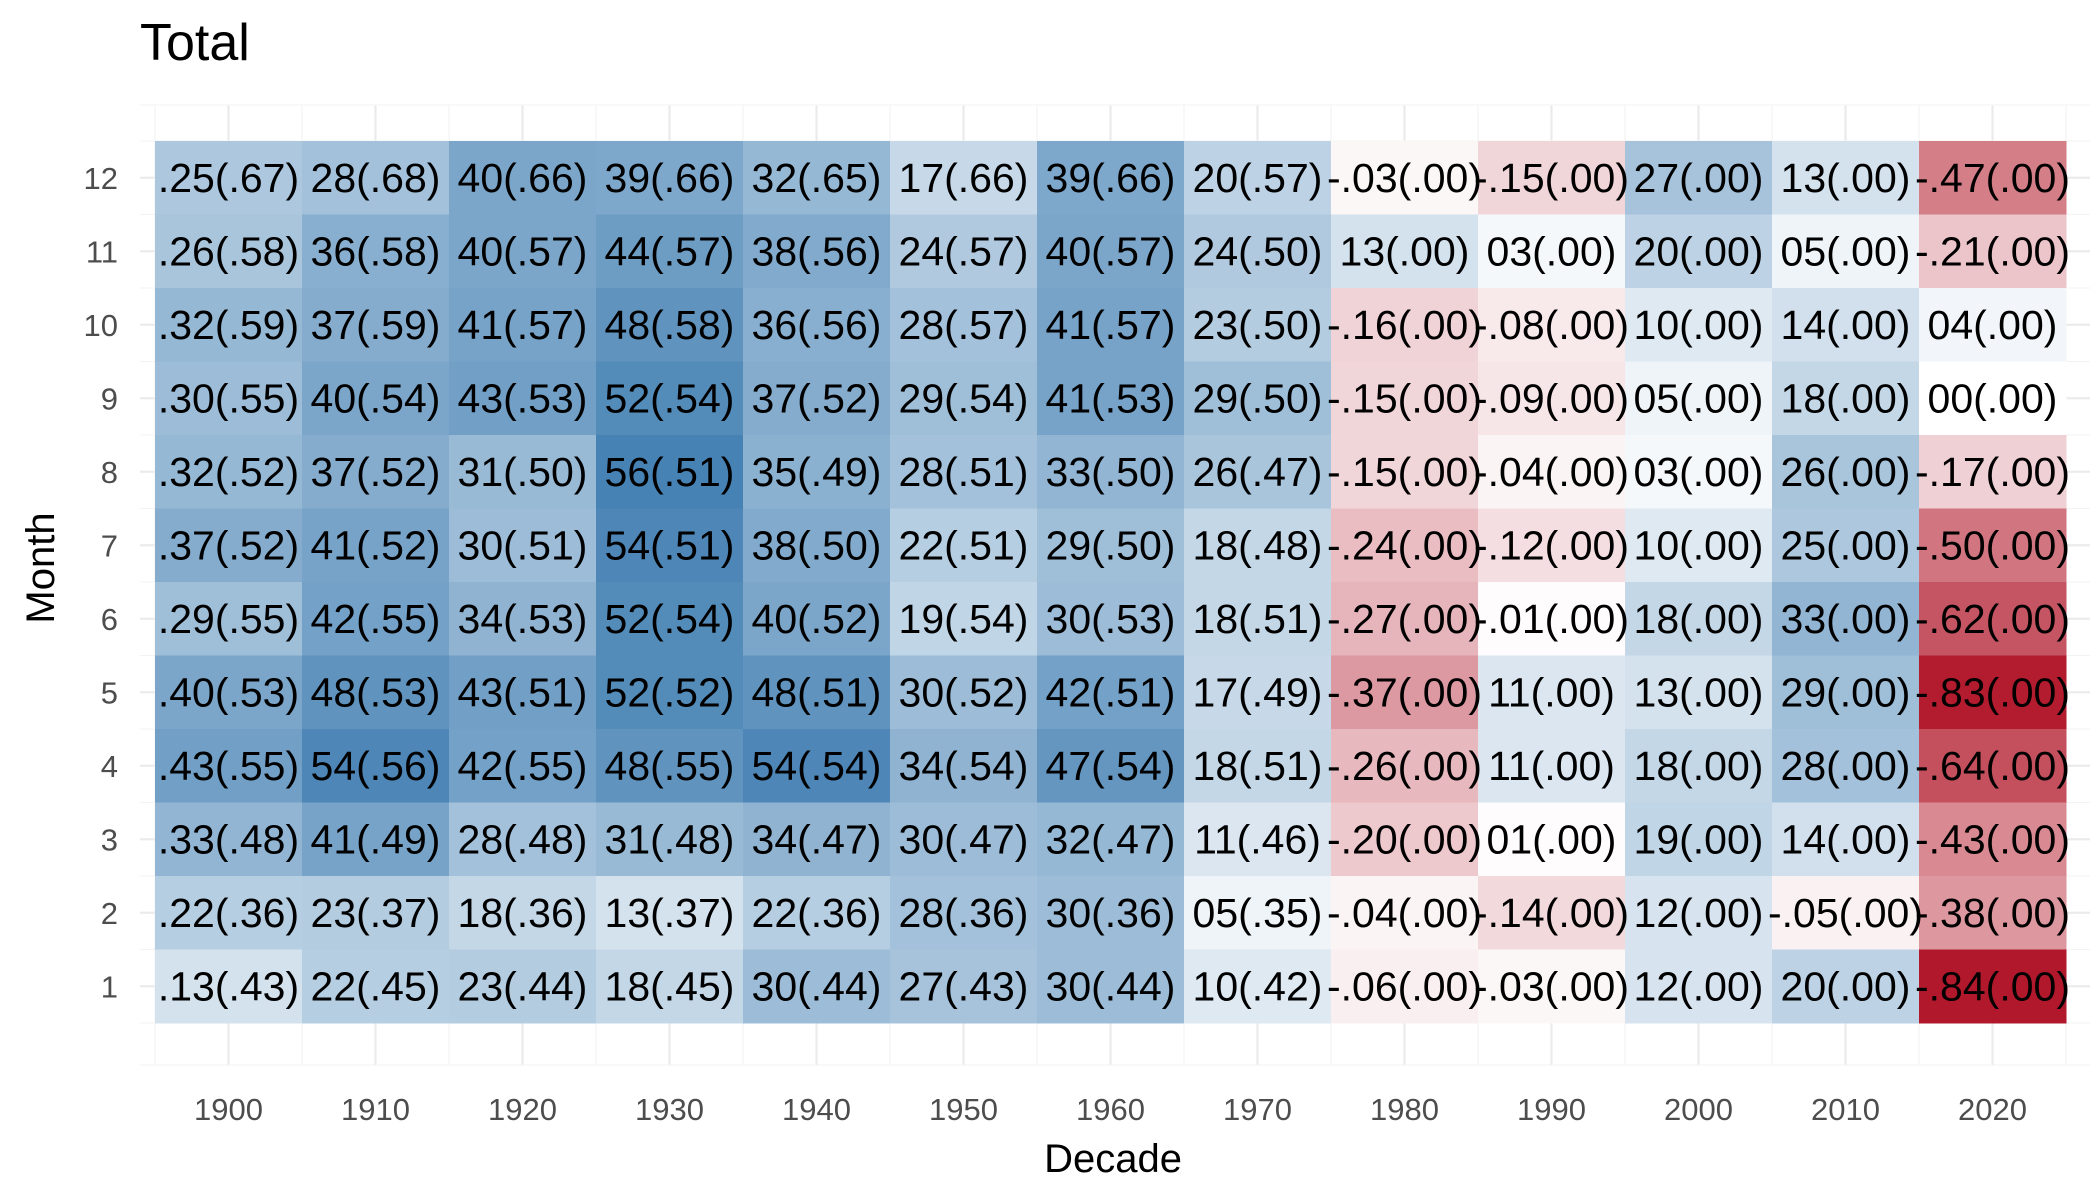  Describe the element at coordinates (669, 1109) in the screenshot. I see `x-tick-label: 1930` at that location.